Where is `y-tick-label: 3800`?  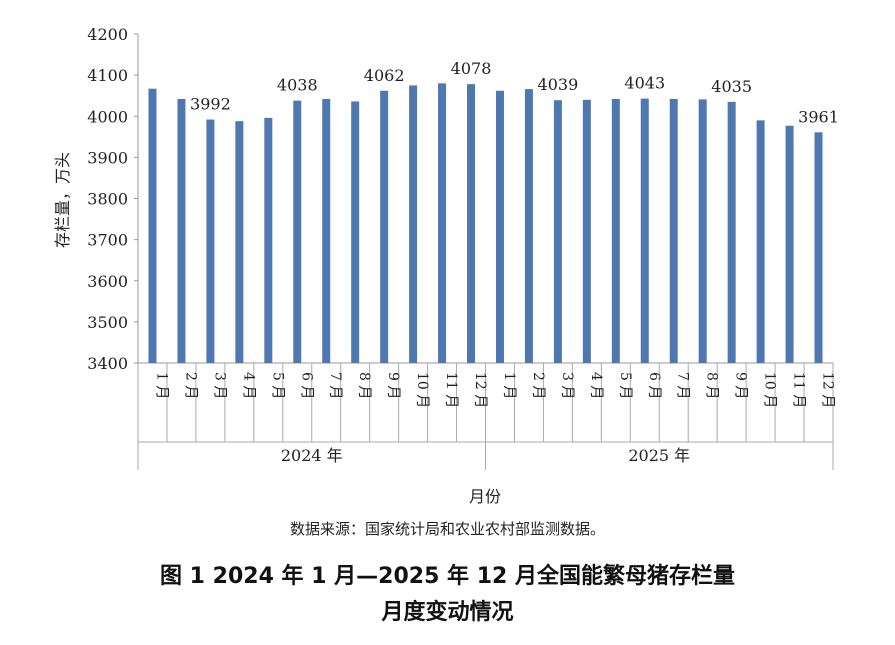
y-tick-label: 3800 is located at coordinates (107, 199).